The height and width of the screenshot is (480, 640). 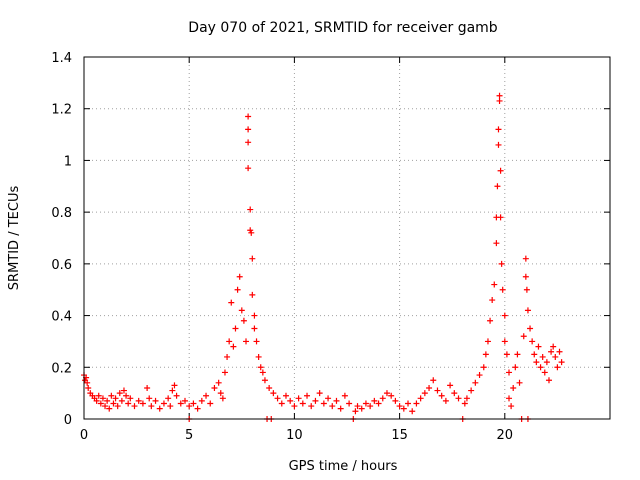 I want to click on y-tick-label: 0.6, so click(x=61, y=265).